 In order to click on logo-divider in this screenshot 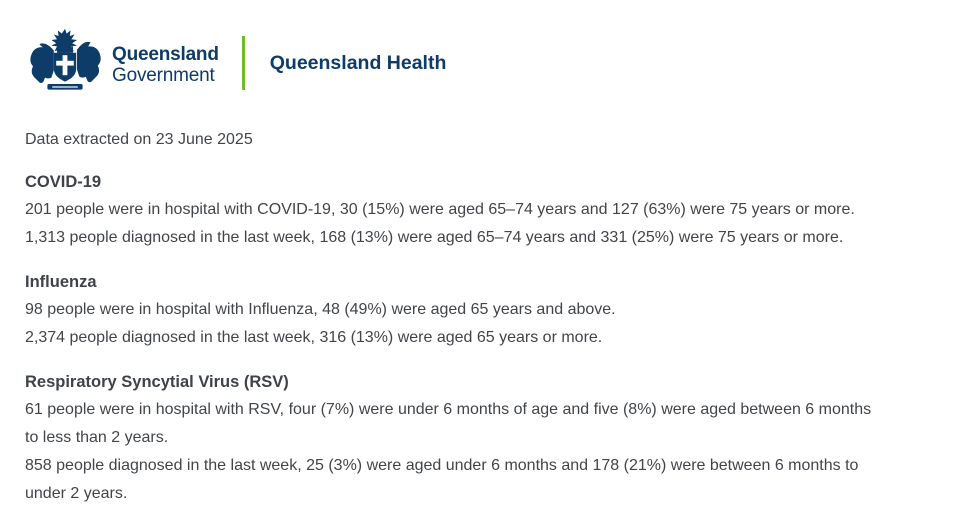, I will do `click(243, 63)`.